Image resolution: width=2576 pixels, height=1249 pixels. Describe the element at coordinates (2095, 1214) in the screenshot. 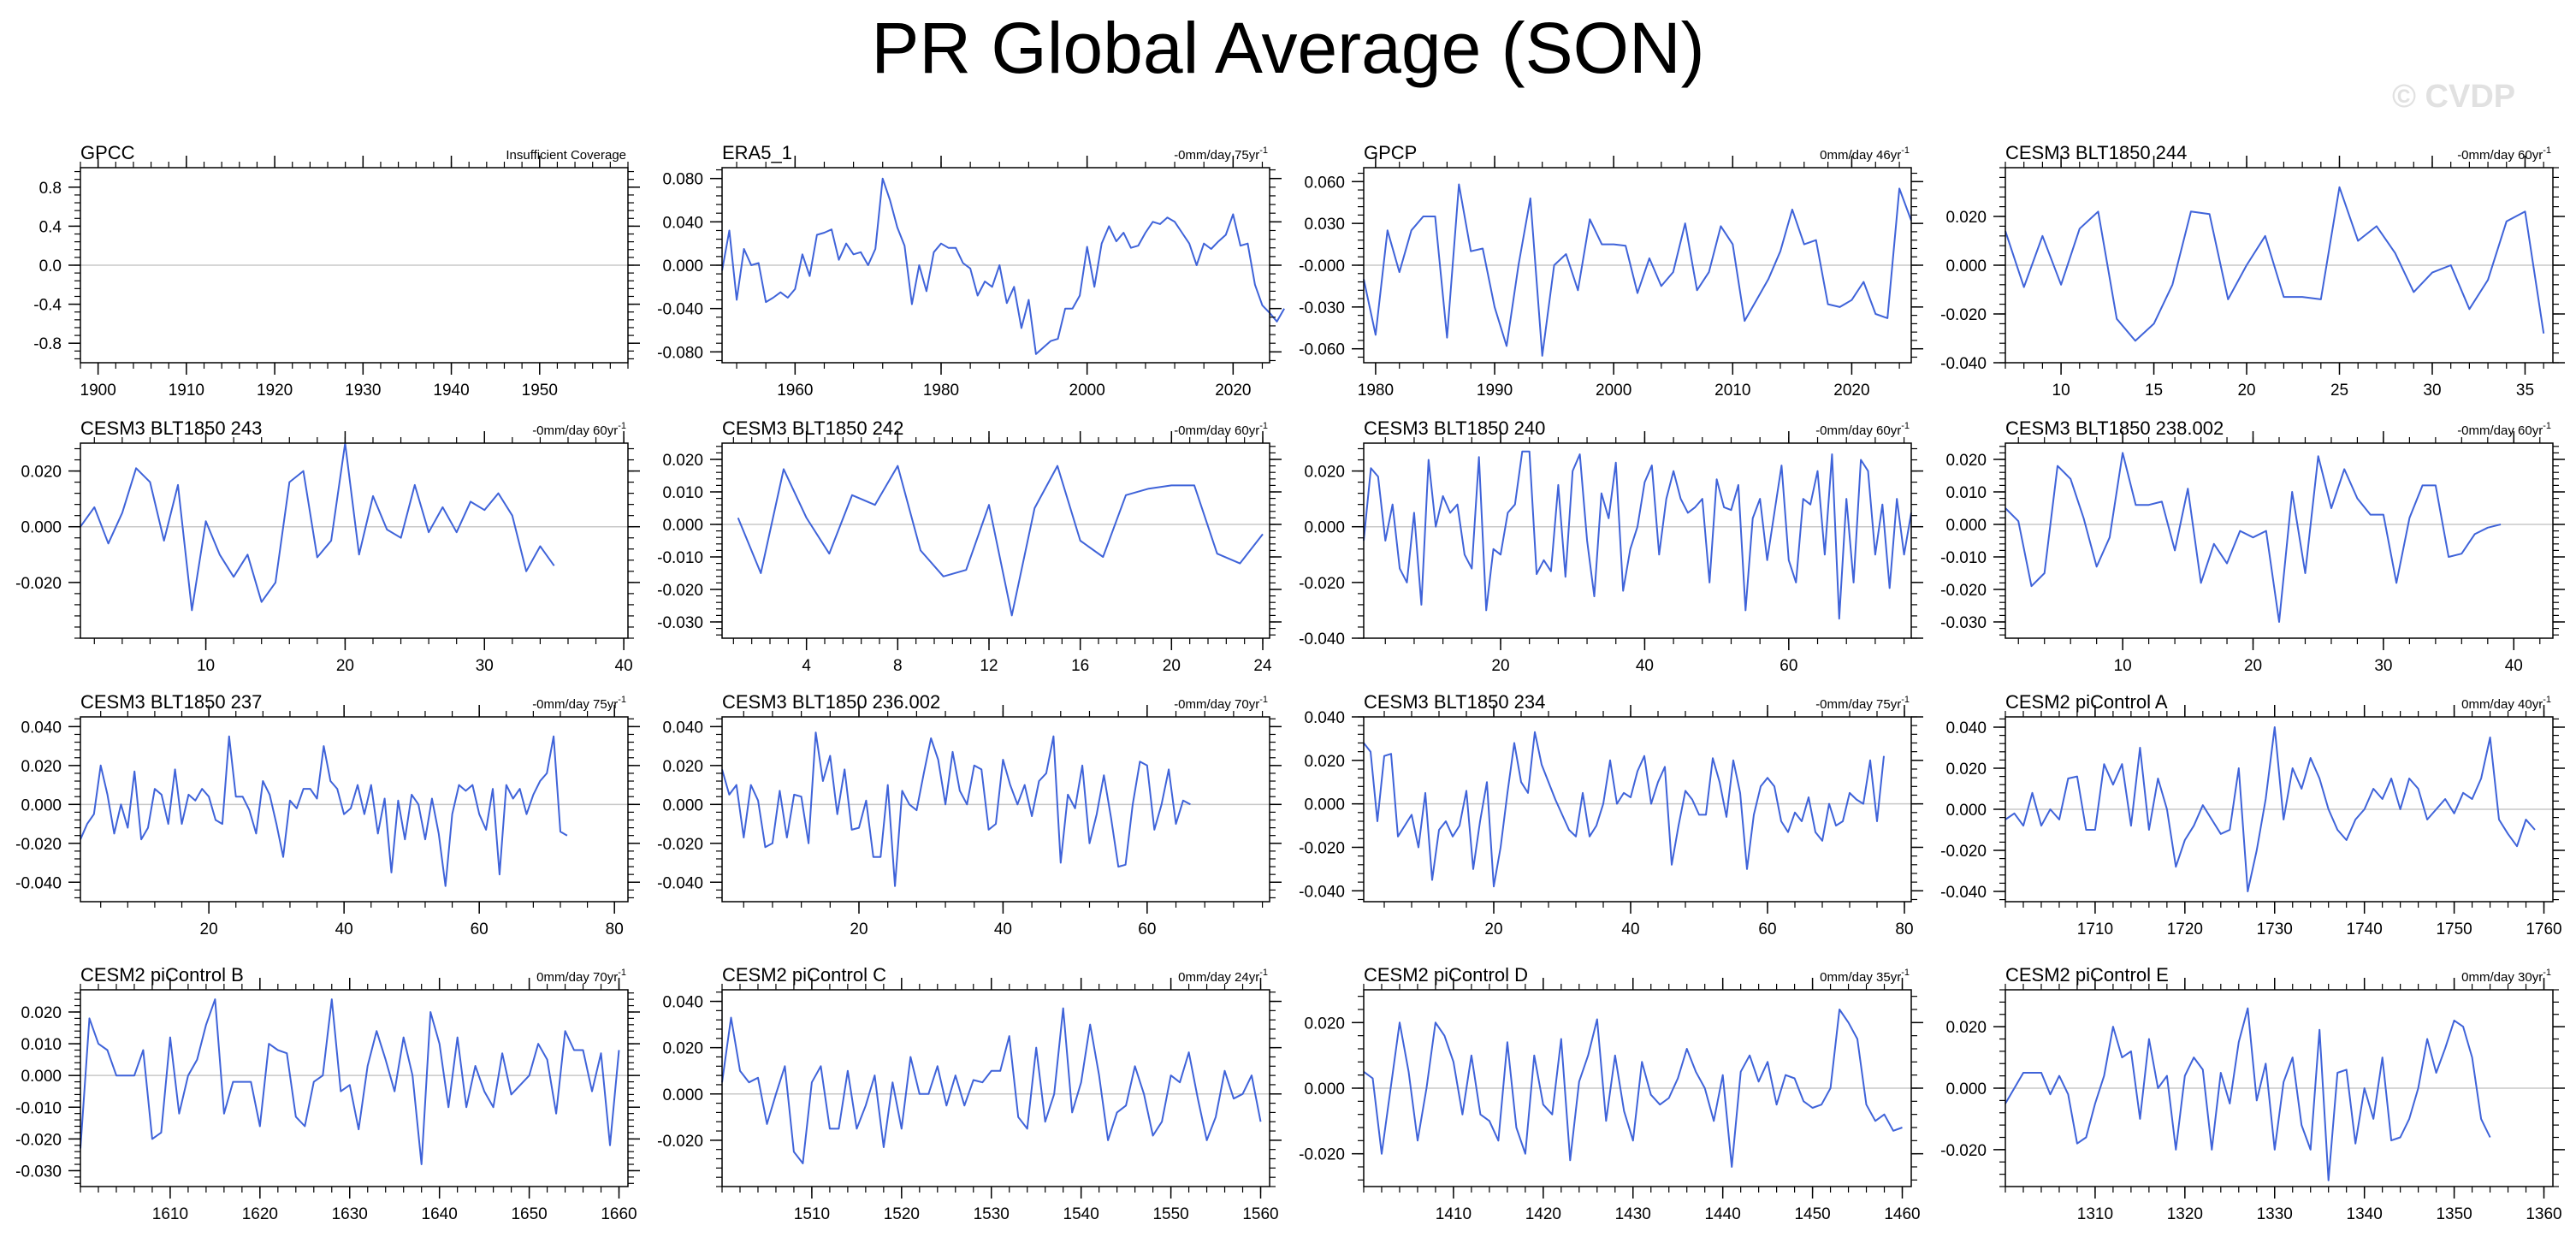

I see `x-tick-label: 1310` at that location.